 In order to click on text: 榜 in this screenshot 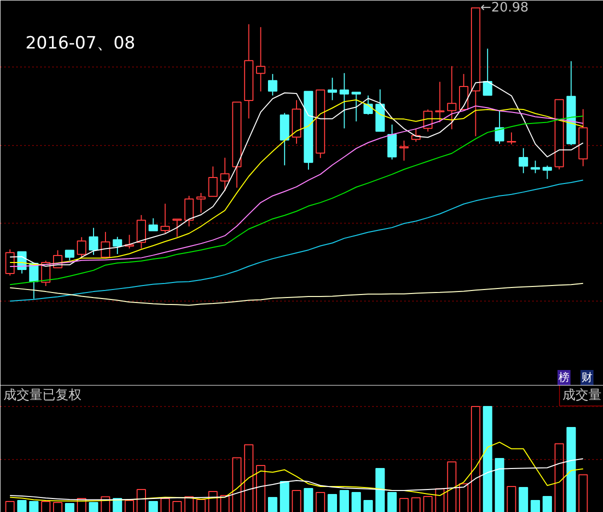, I will do `click(564, 377)`.